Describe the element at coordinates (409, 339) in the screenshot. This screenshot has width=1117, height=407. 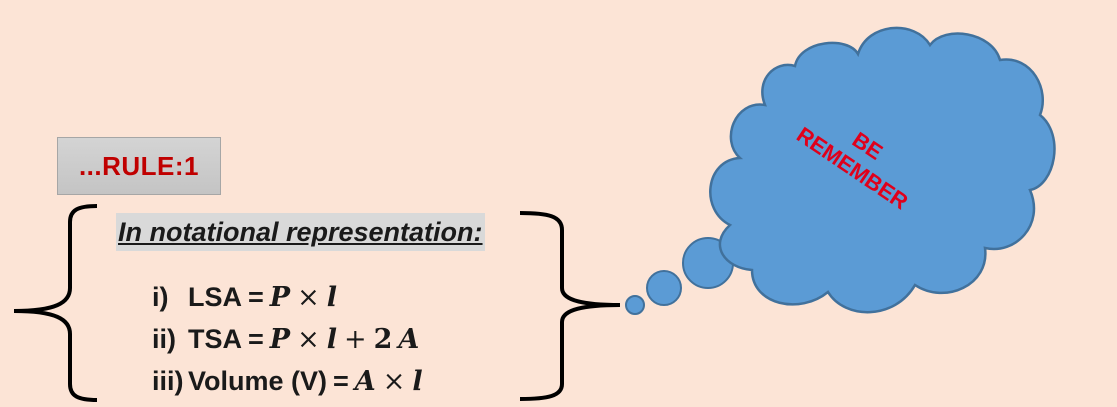
I see `formula-var-d: A` at that location.